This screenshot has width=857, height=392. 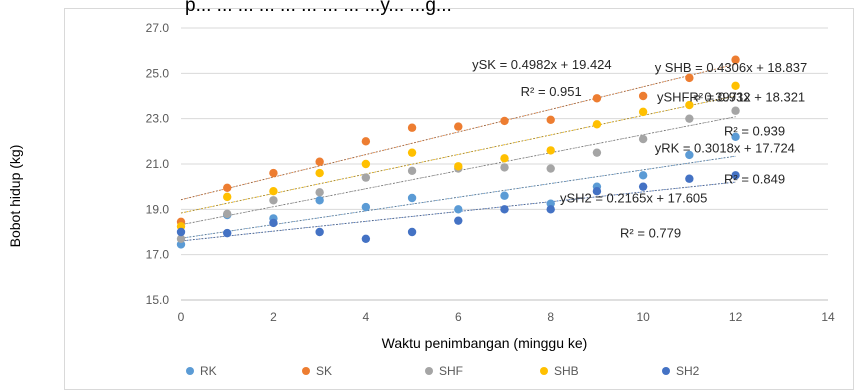 I want to click on y-tick-label: 23.0, so click(x=158, y=119).